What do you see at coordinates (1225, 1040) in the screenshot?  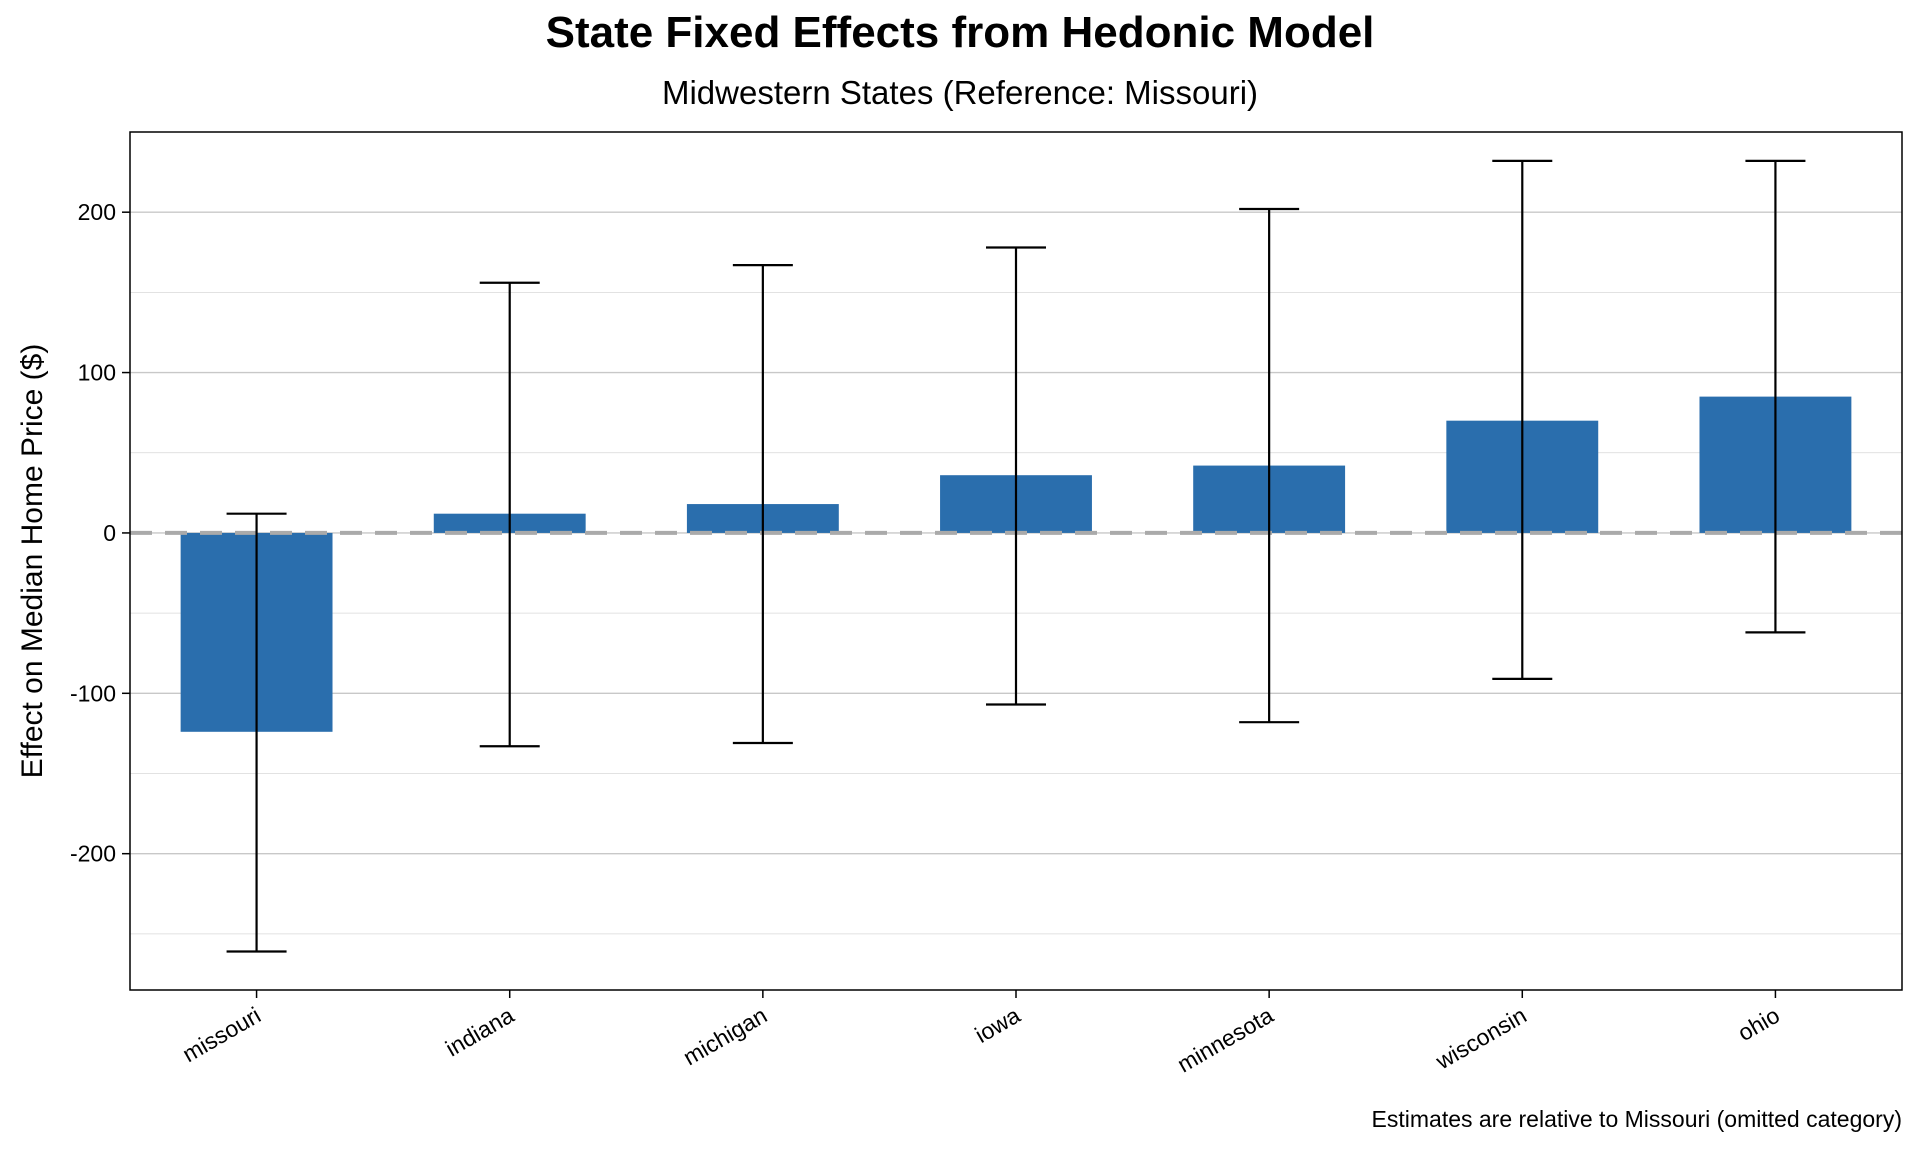 I see `x-tick-label: minnesota` at bounding box center [1225, 1040].